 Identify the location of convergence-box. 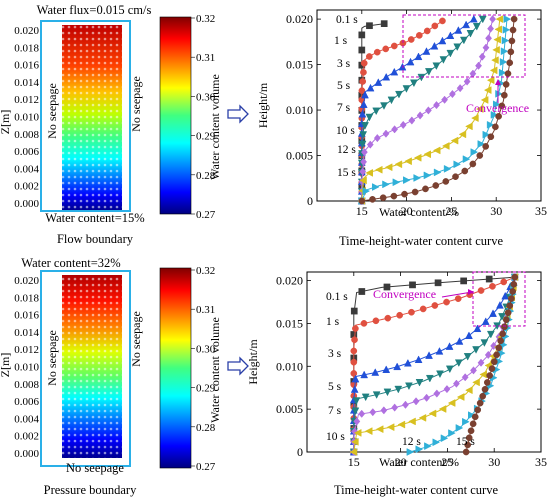
(499, 299).